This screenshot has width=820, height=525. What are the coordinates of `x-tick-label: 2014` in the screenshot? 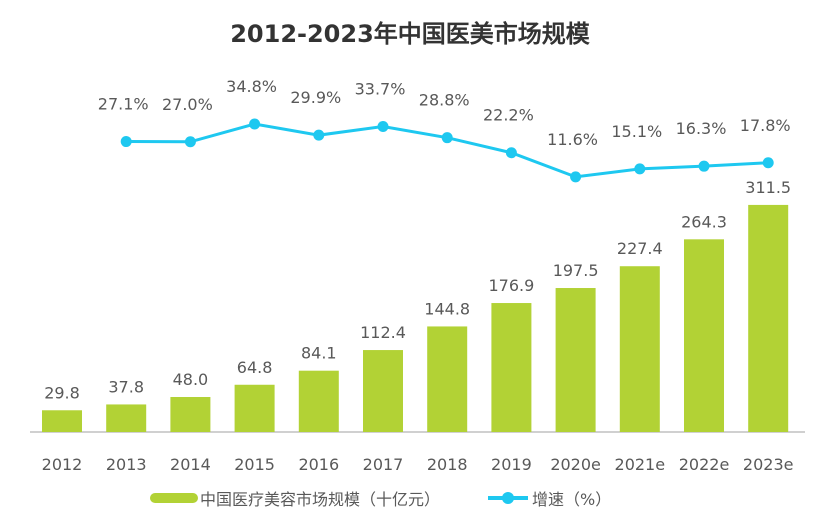 It's located at (190, 464).